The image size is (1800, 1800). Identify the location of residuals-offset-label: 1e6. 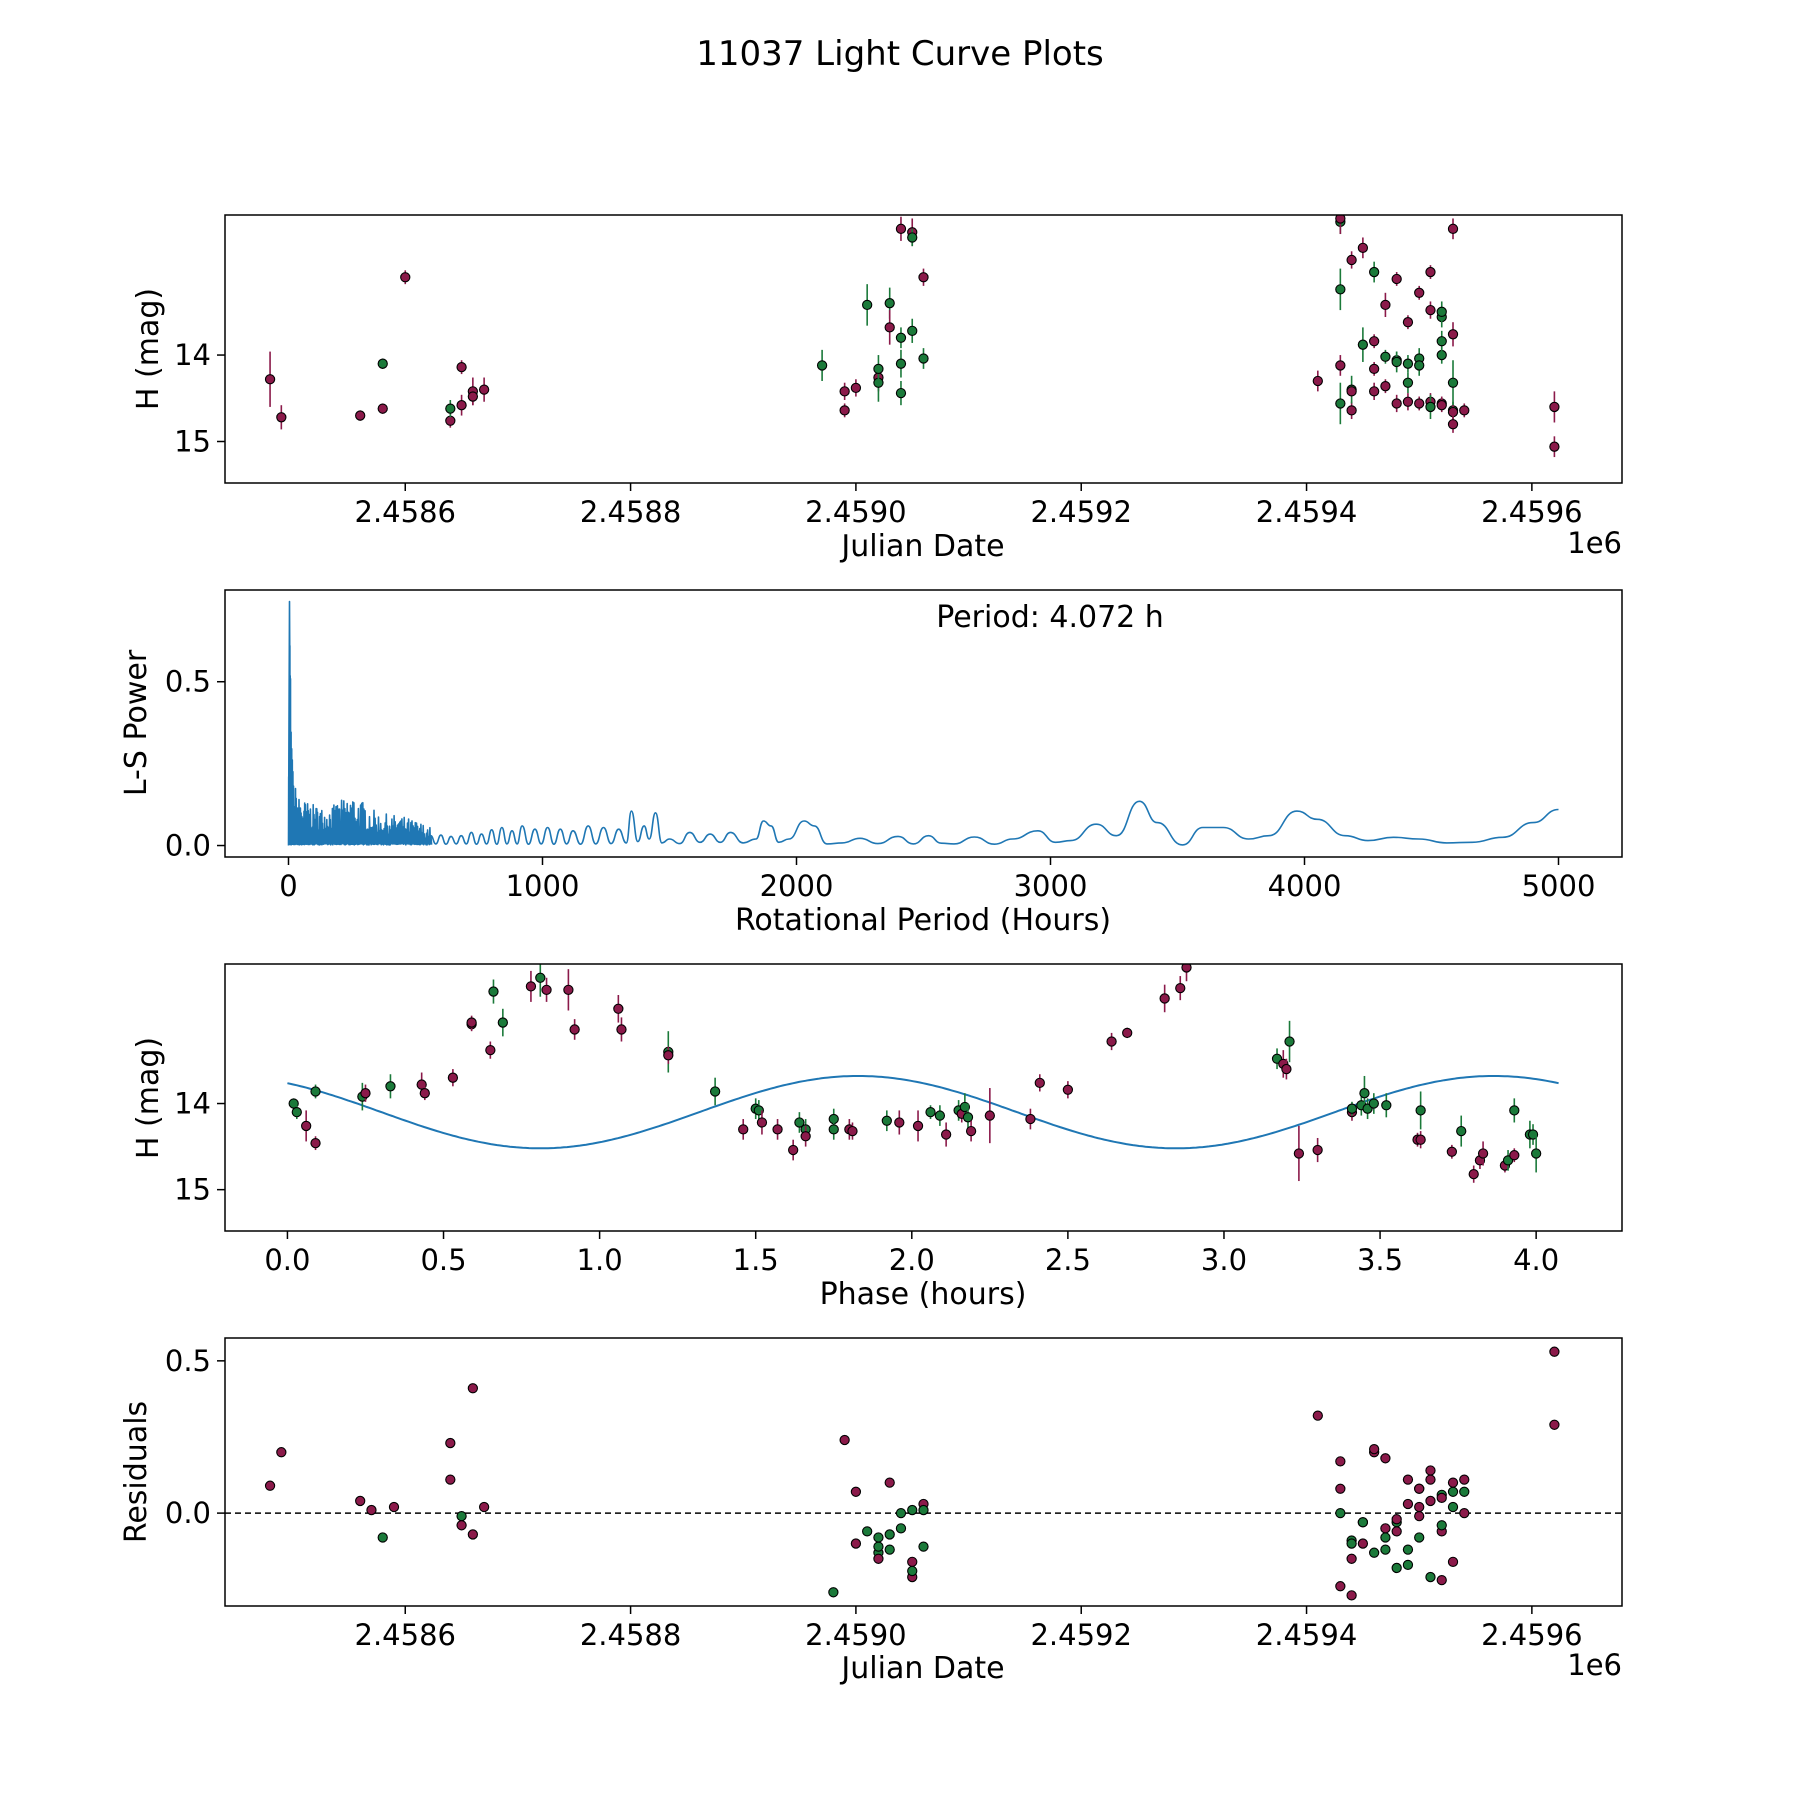
(1594, 1665).